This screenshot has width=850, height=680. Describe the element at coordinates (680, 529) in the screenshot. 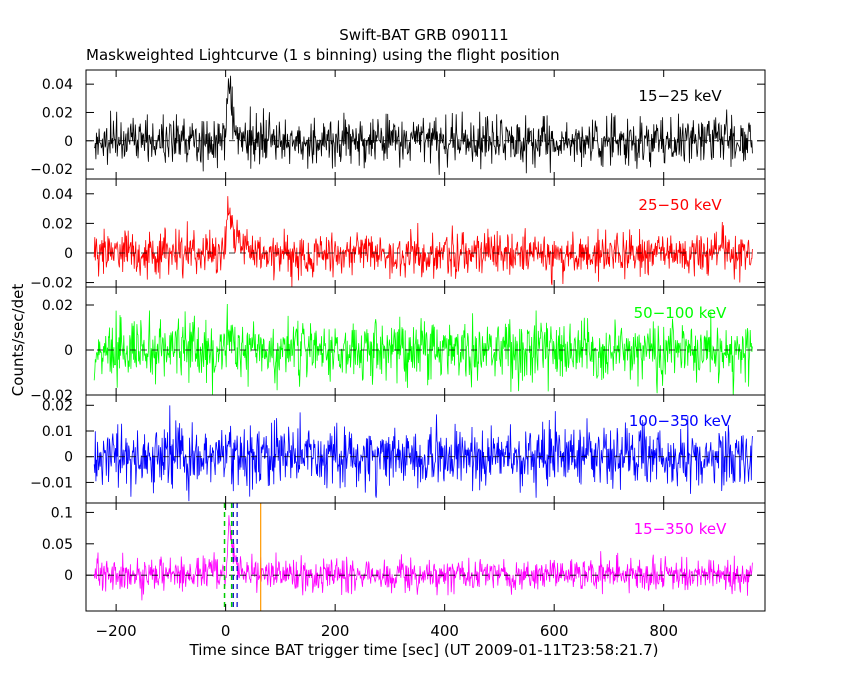

I see `panel-label: 15−350 keV` at that location.